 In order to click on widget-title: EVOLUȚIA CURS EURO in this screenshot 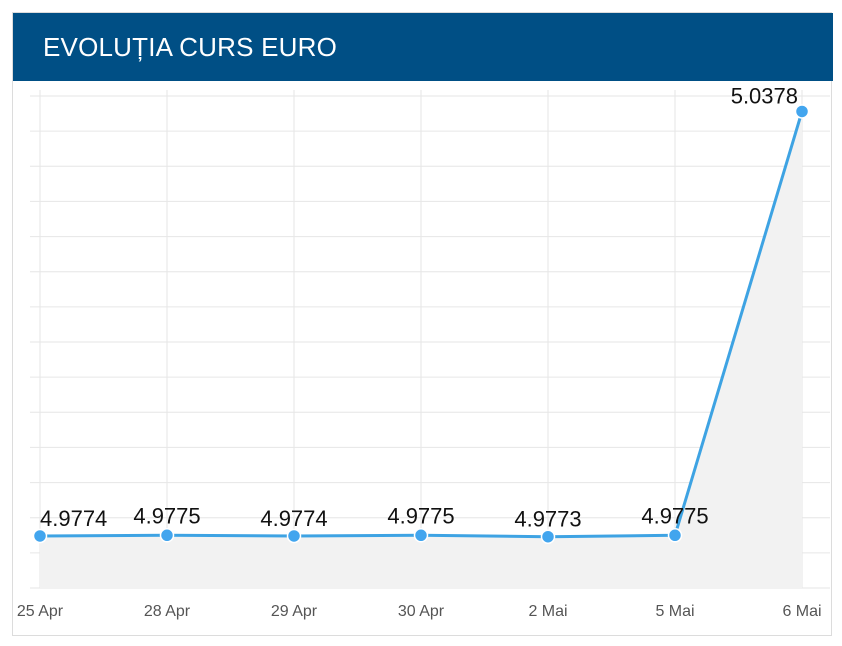, I will do `click(190, 47)`.